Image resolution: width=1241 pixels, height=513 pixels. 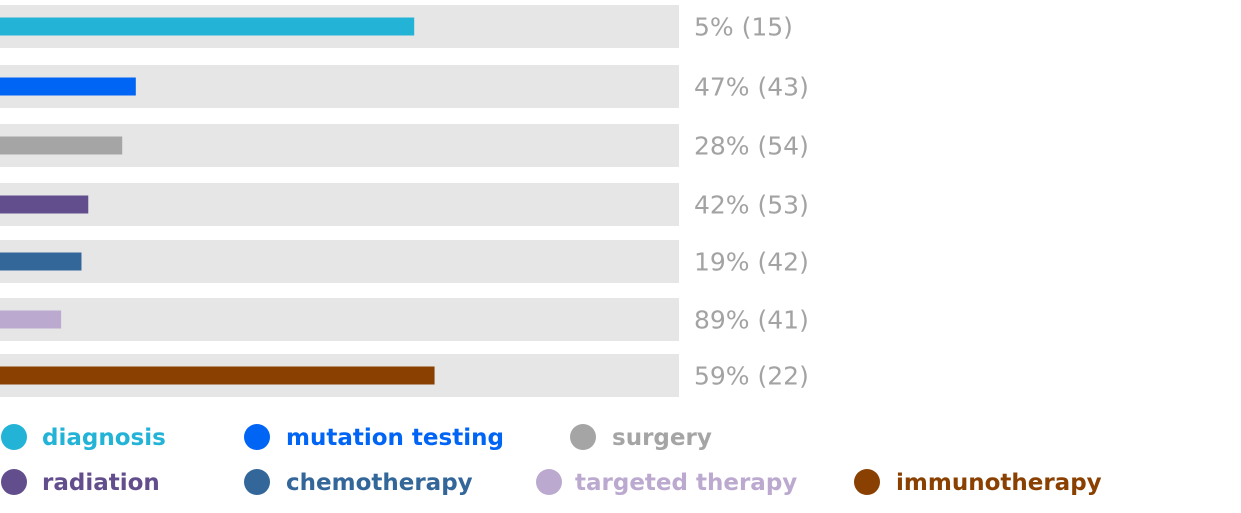 What do you see at coordinates (751, 376) in the screenshot?
I see `value-label-immunotherapy: 59% (22)` at bounding box center [751, 376].